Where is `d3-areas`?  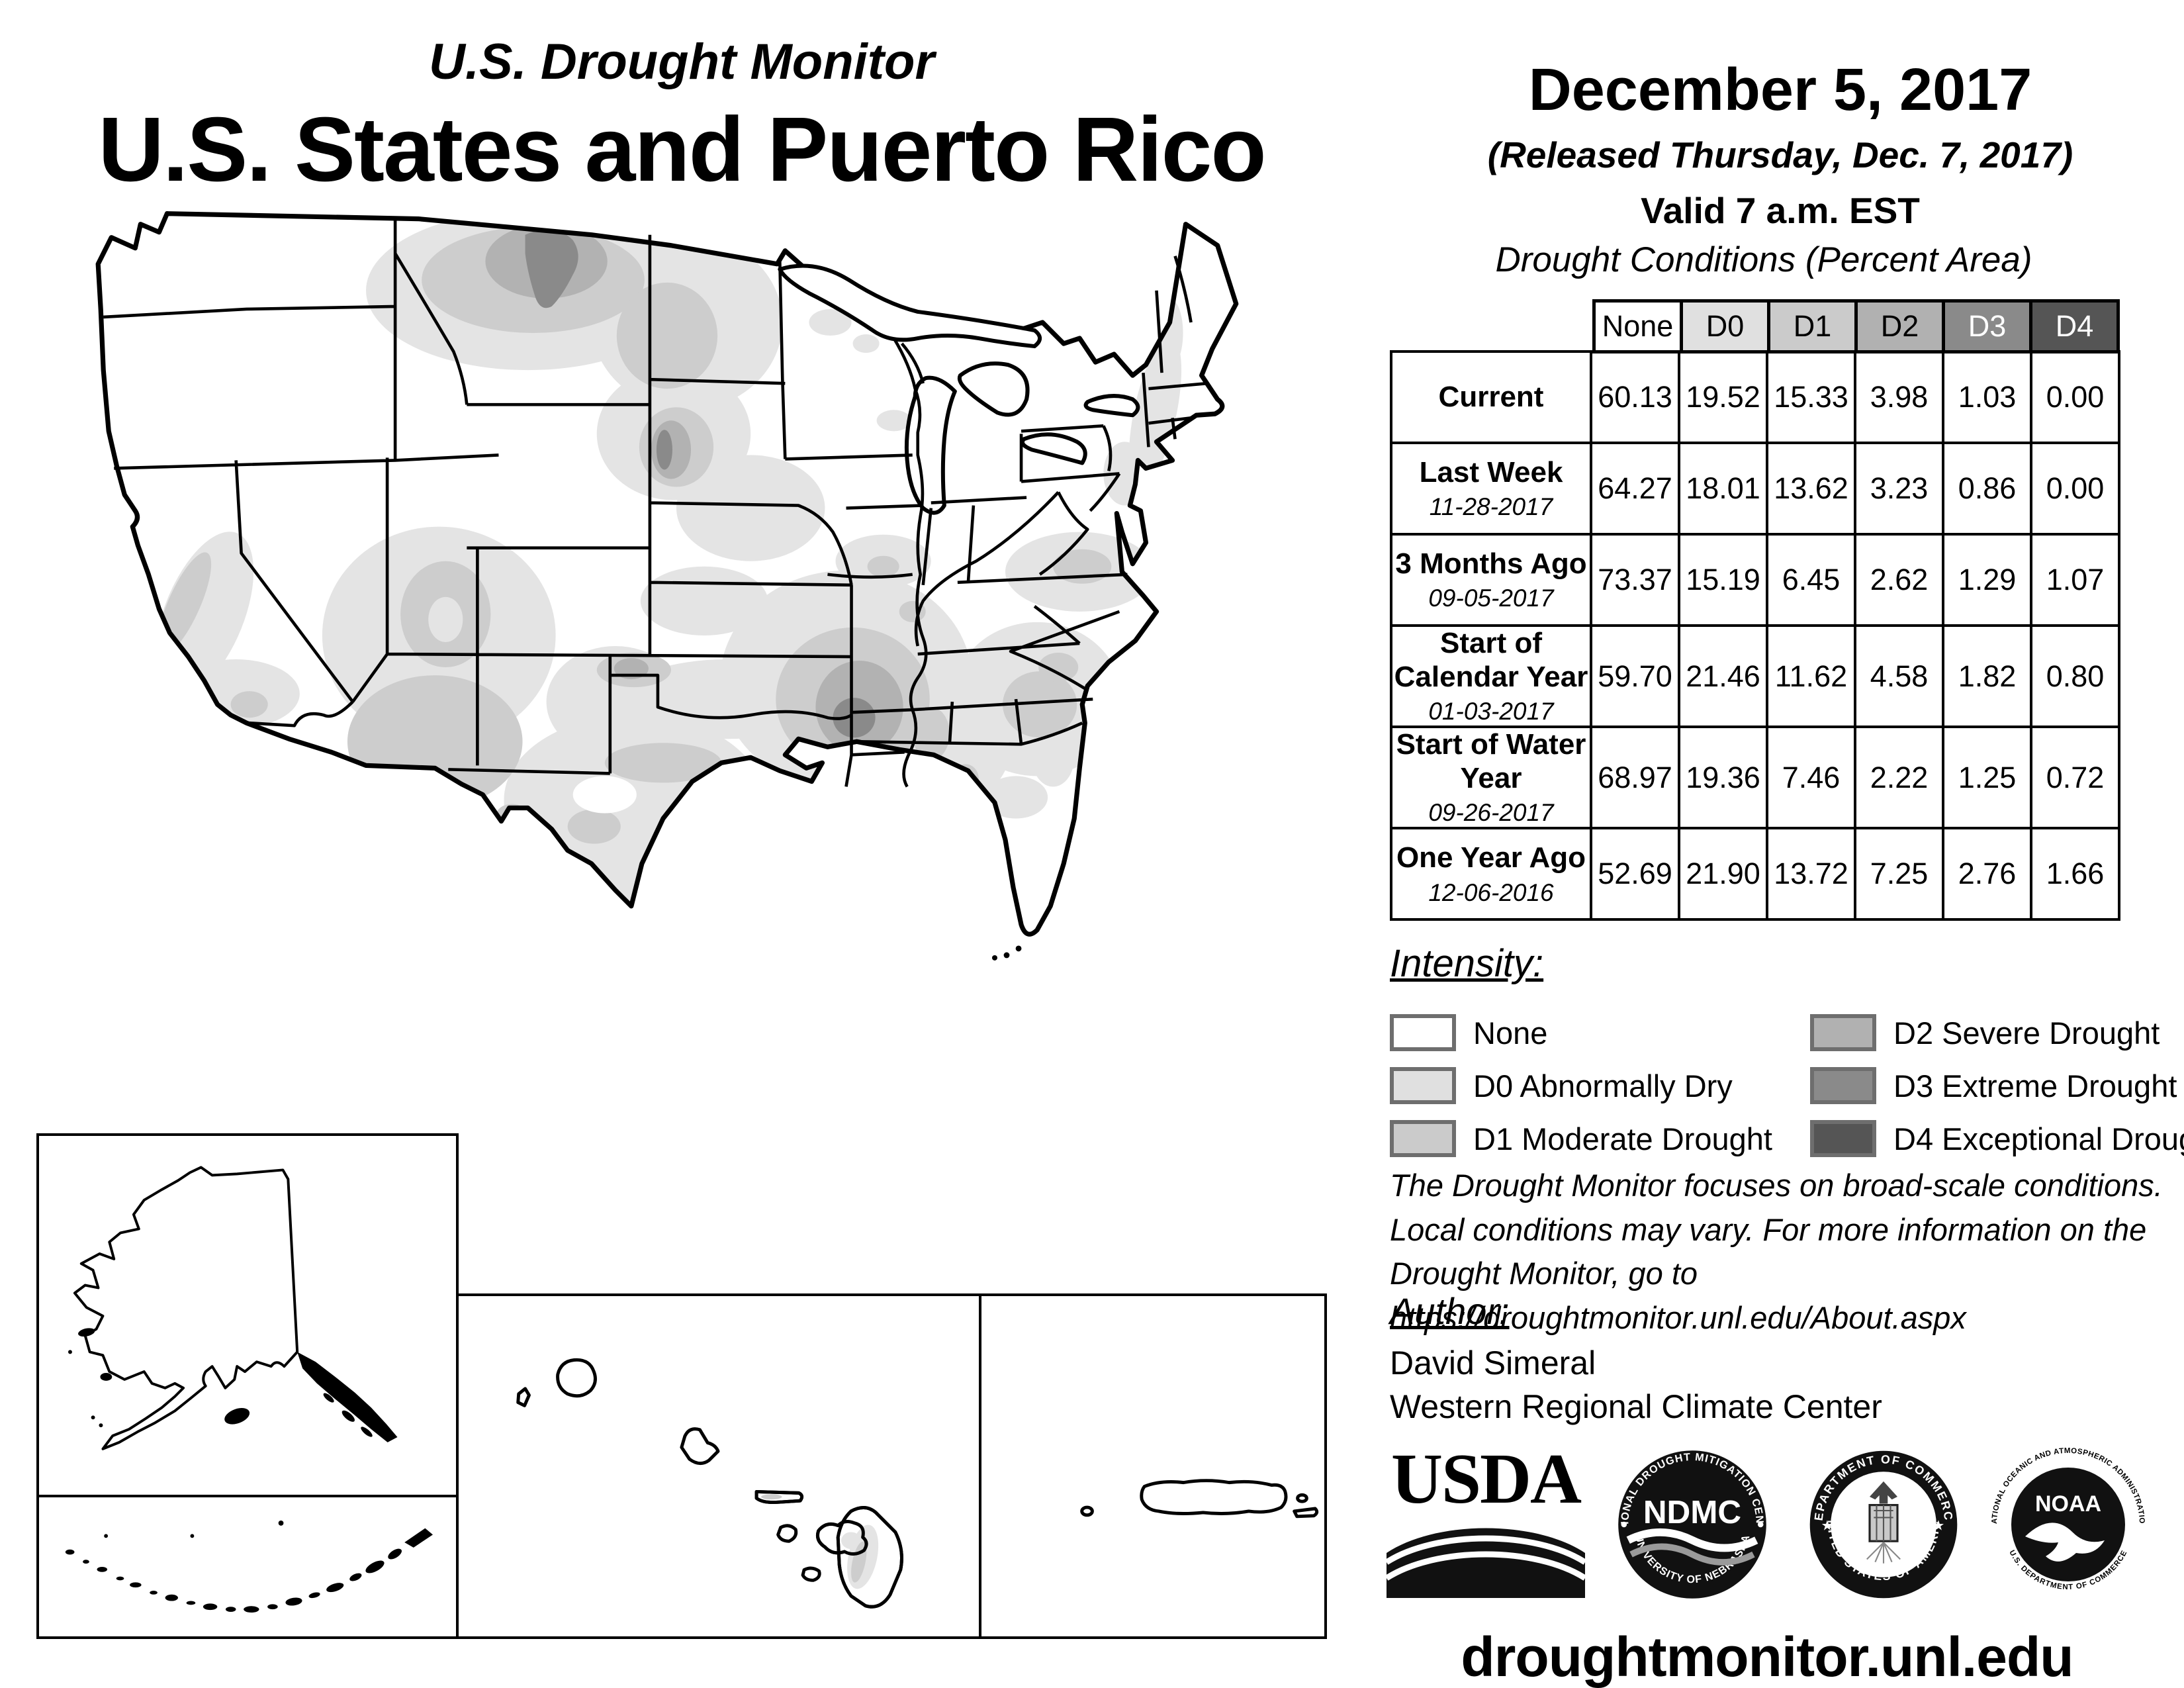
d3-areas is located at coordinates (701, 483).